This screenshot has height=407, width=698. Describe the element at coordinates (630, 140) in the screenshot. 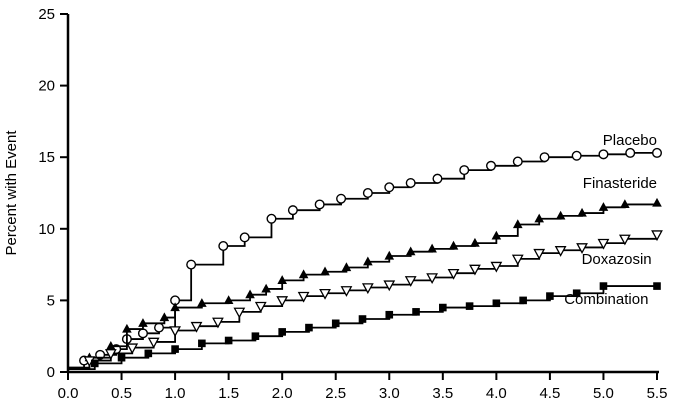

I see `series-label-placebo: Placebo` at that location.